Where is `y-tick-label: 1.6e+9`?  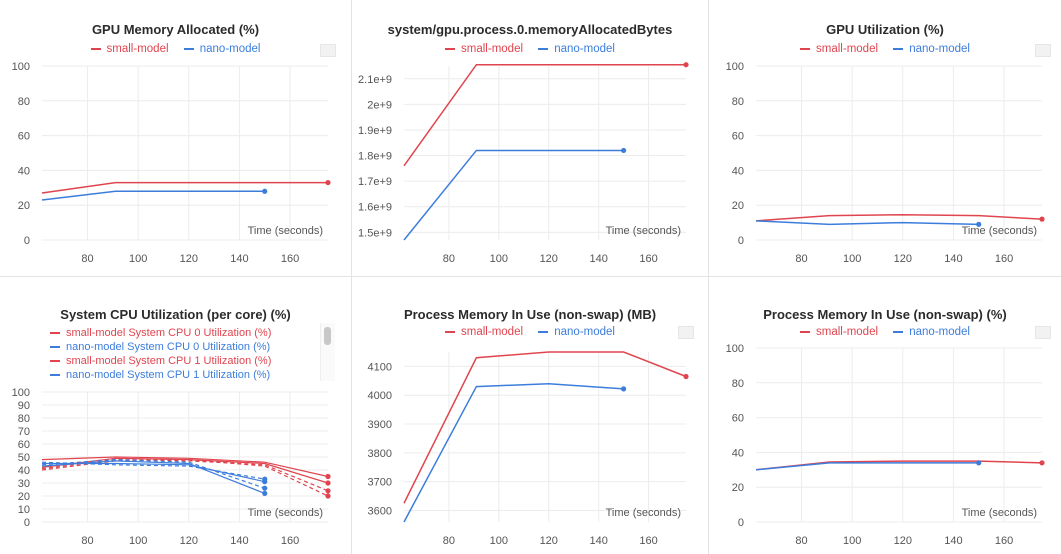 y-tick-label: 1.6e+9 is located at coordinates (375, 208).